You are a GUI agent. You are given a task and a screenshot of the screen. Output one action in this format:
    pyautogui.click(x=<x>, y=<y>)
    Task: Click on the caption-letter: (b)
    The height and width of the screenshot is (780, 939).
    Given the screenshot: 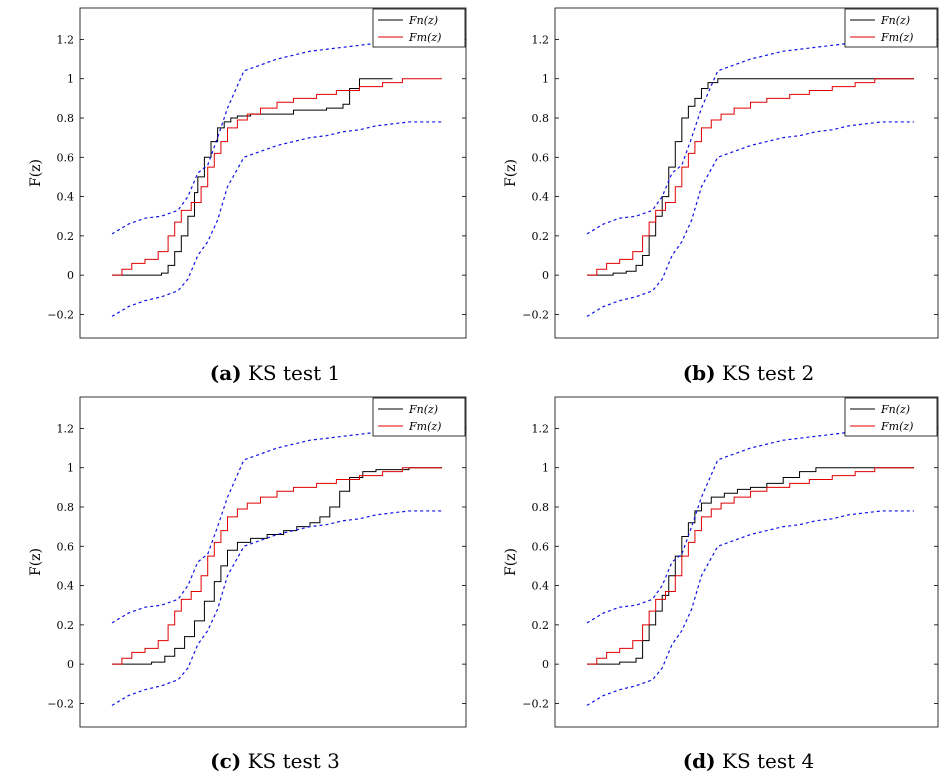 What is the action you would take?
    pyautogui.click(x=699, y=373)
    